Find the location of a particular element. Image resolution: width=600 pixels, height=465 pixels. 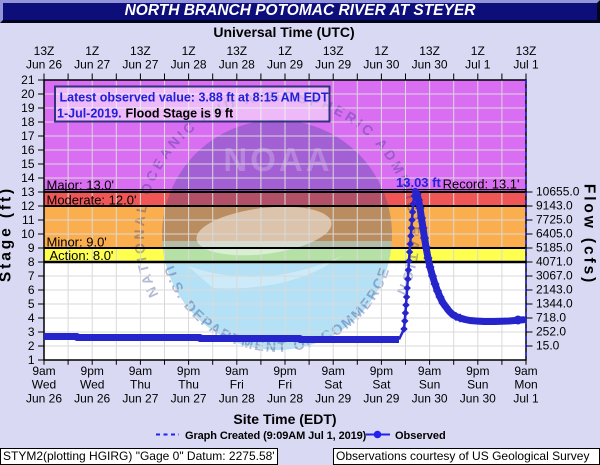

svg-text: 7725.0 is located at coordinates (554, 220).